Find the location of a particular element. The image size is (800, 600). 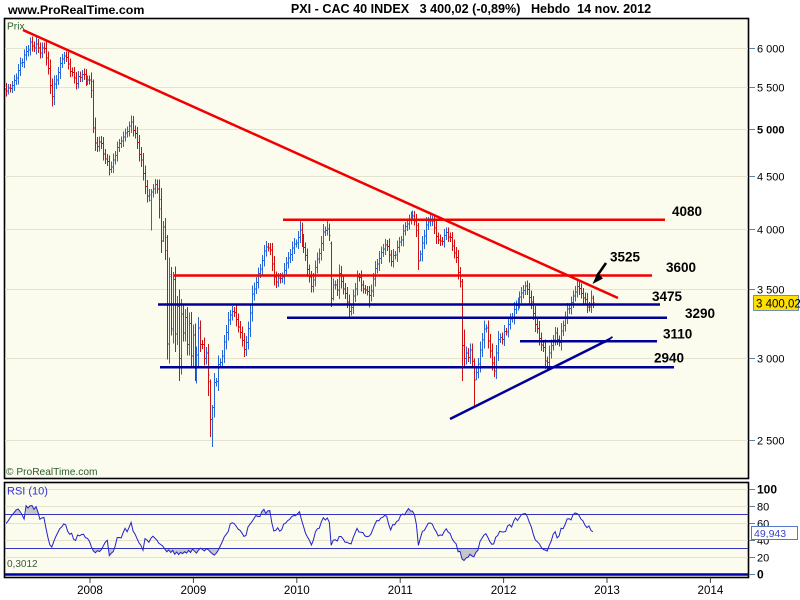

svg-text: 3475 is located at coordinates (667, 296).